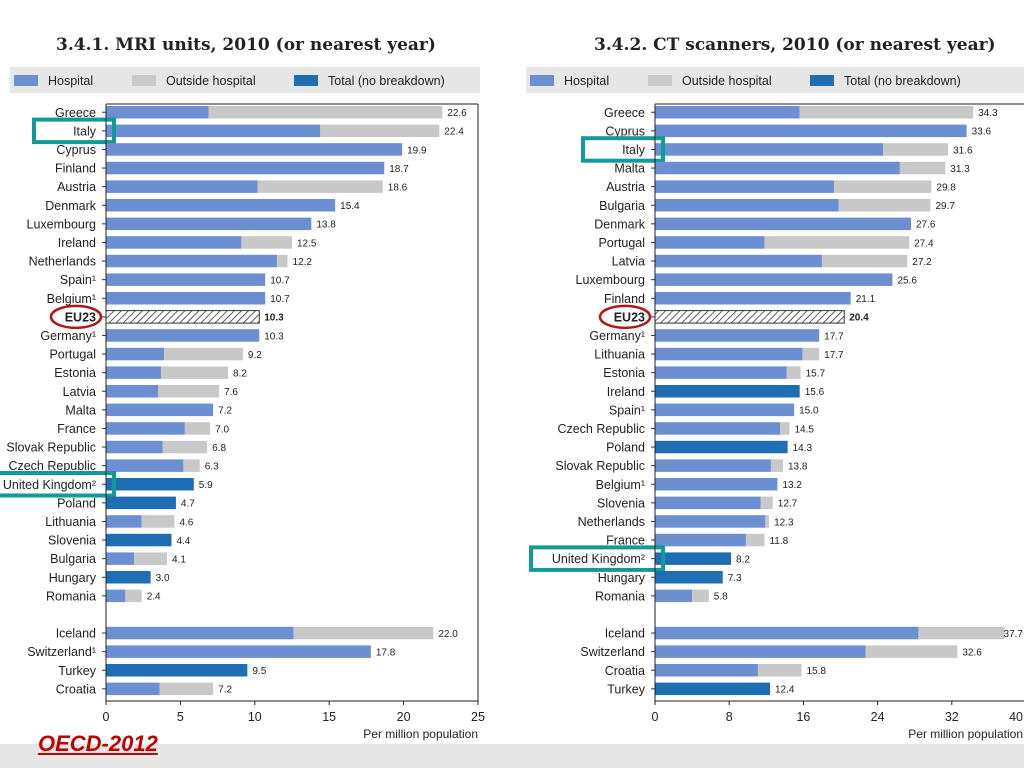 This screenshot has width=1024, height=768. I want to click on category-label-netherlands: Netherlands, so click(611, 522).